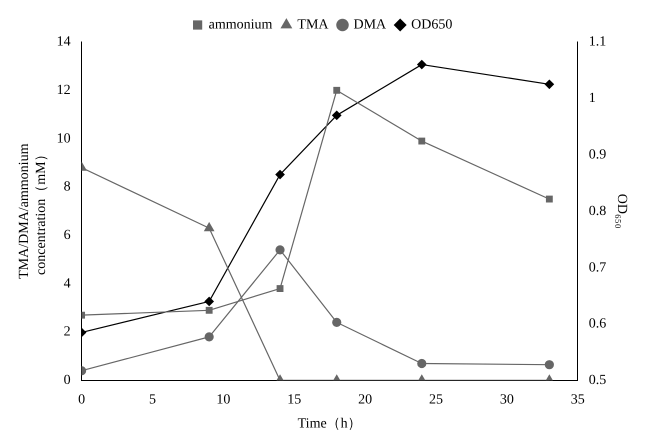  Describe the element at coordinates (313, 25) in the screenshot. I see `legend-label: TMA` at that location.